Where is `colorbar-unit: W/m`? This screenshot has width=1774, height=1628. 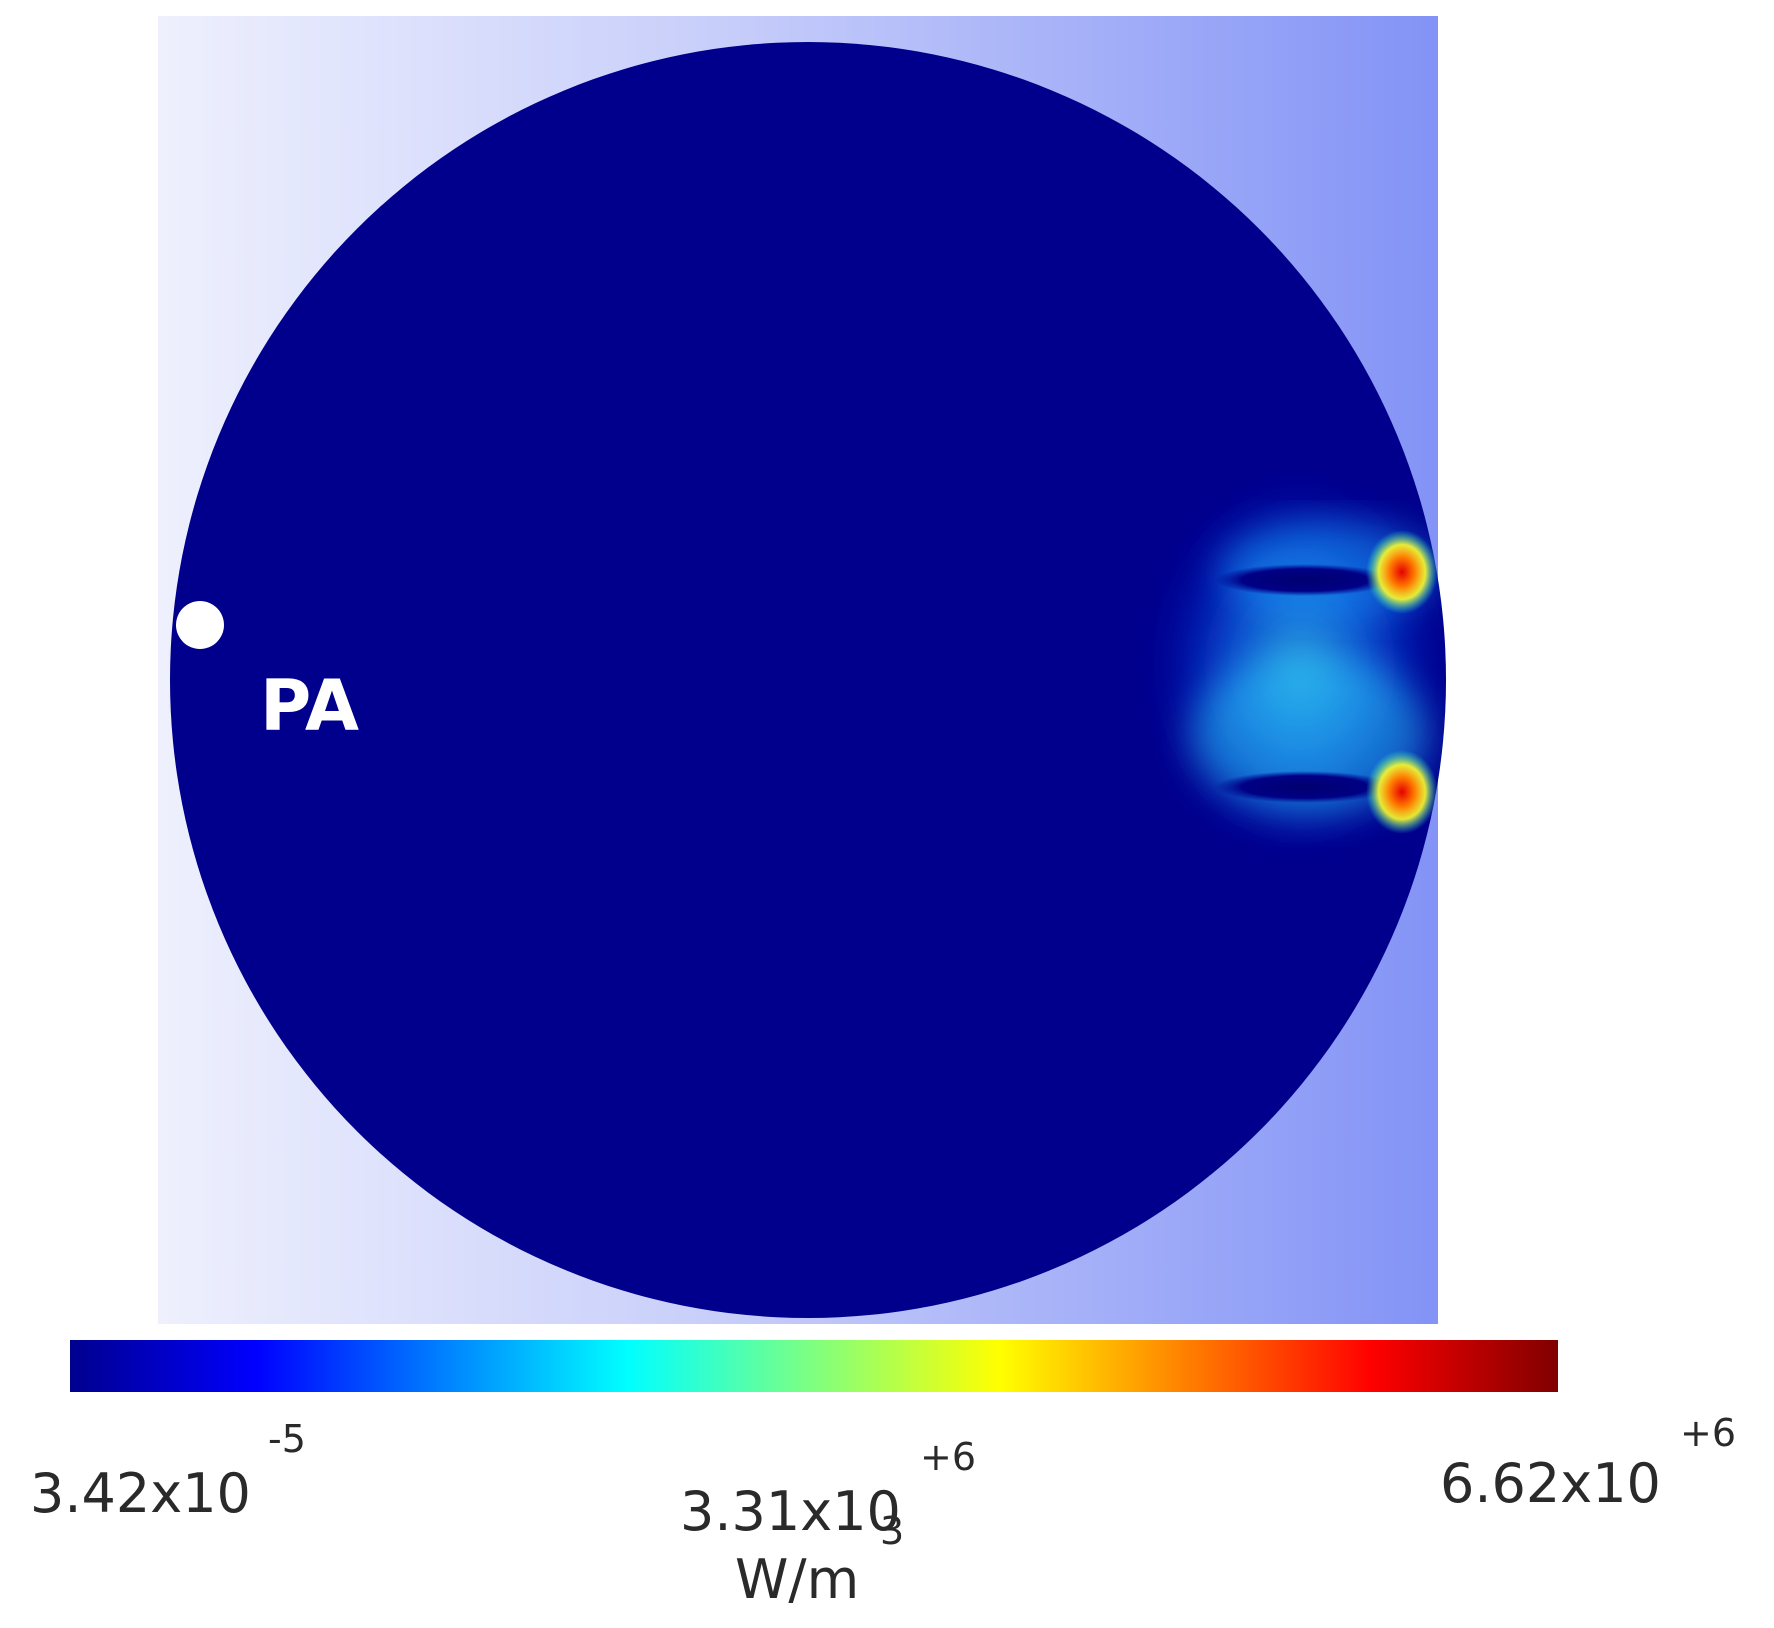 colorbar-unit: W/m is located at coordinates (797, 1579).